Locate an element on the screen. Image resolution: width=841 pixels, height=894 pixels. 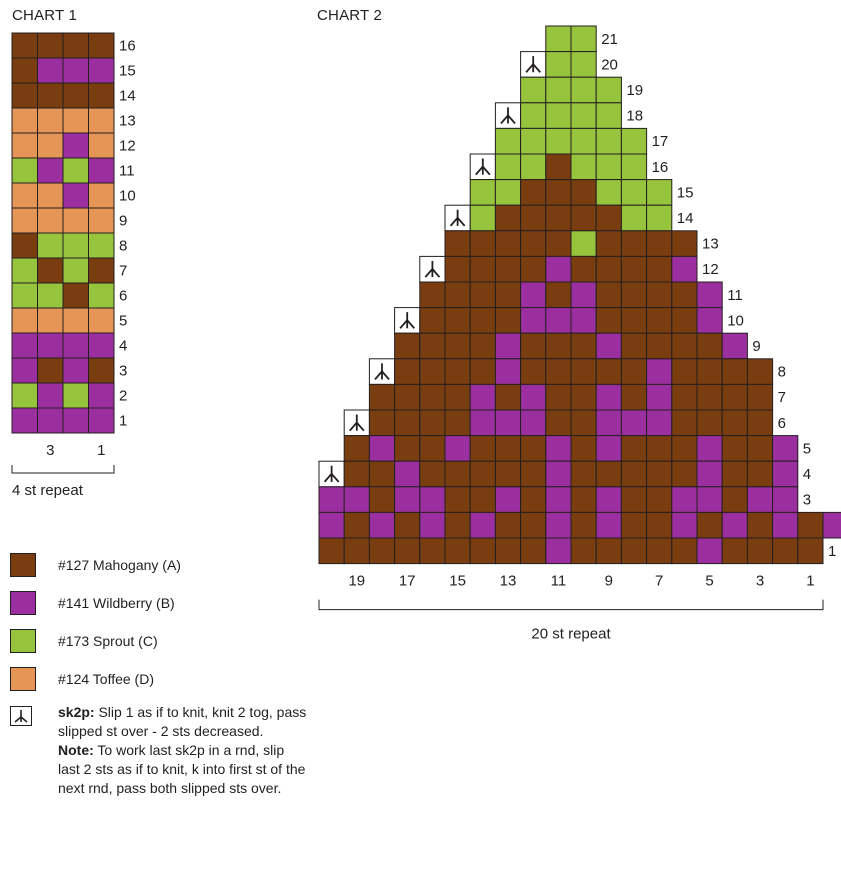
chart1-row-label: 14 is located at coordinates (127, 96).